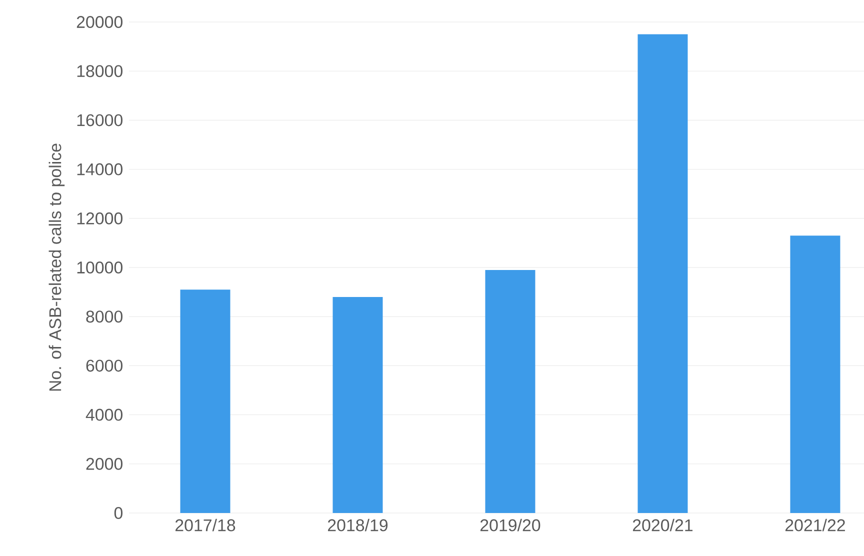 This screenshot has width=864, height=556. What do you see at coordinates (104, 464) in the screenshot?
I see `y-tick-label: 2000` at bounding box center [104, 464].